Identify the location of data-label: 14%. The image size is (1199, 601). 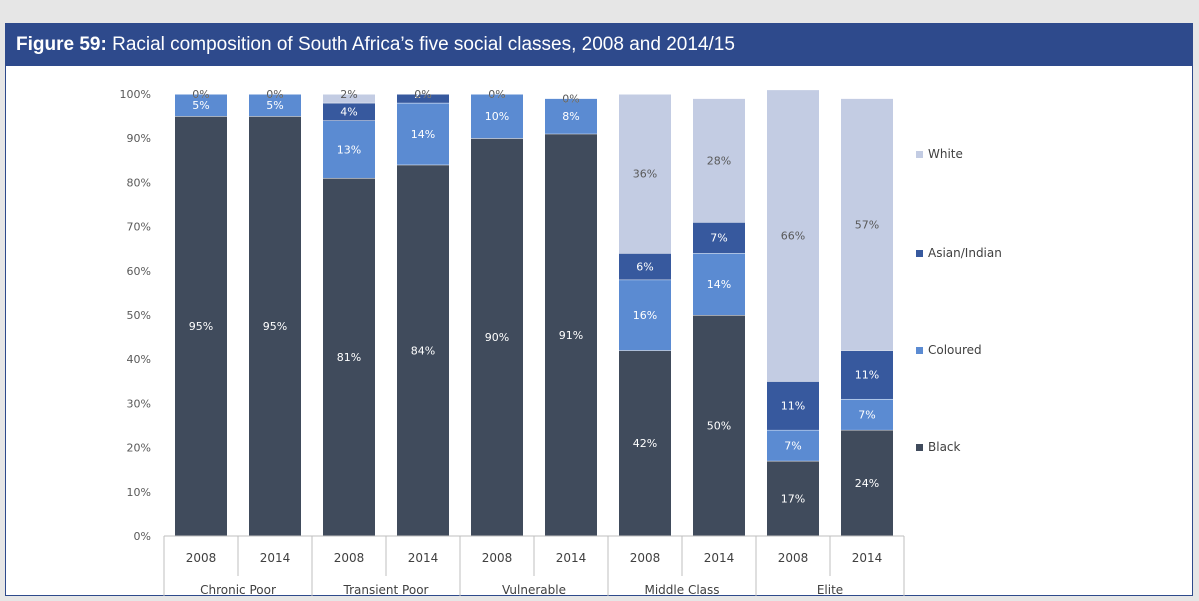
(719, 284).